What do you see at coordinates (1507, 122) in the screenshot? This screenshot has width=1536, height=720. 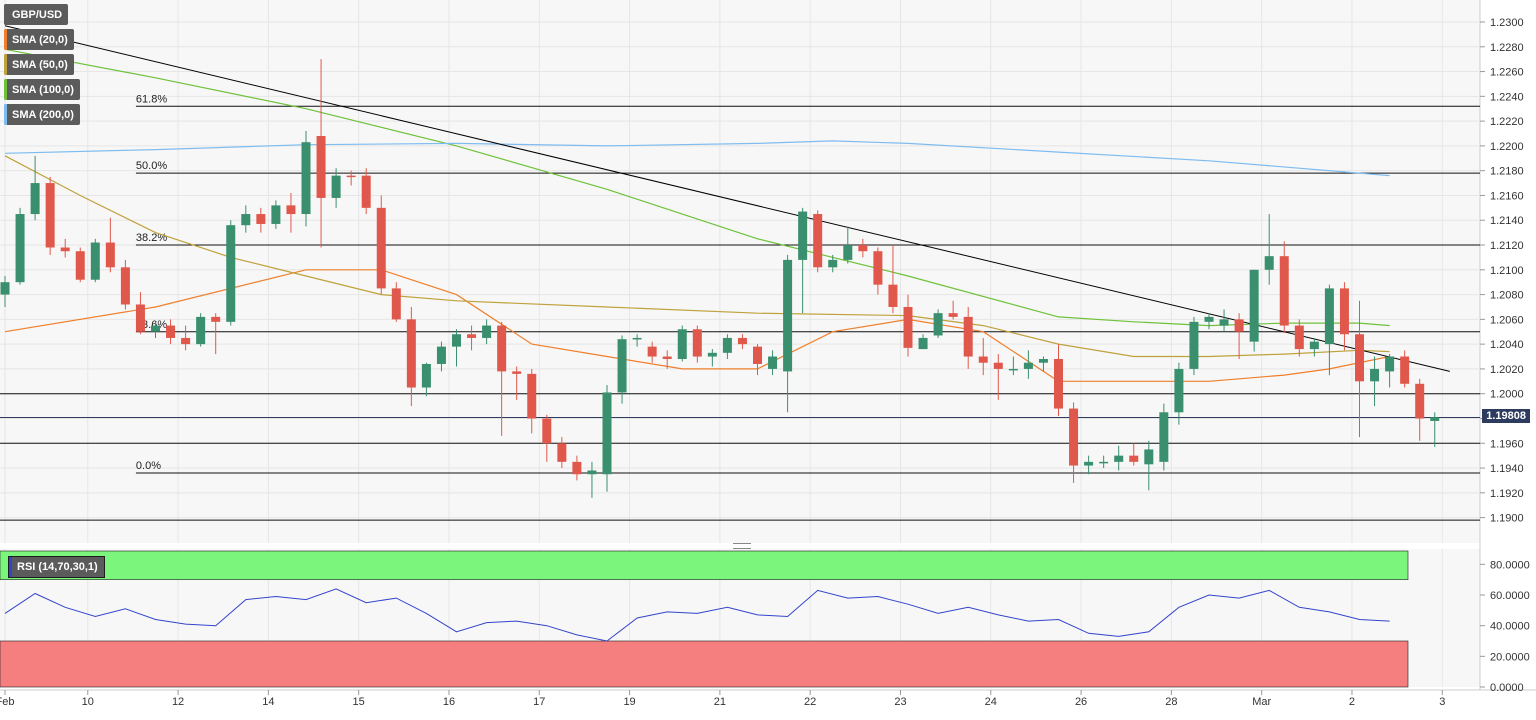 I see `price-tick-label: 1.2220` at bounding box center [1507, 122].